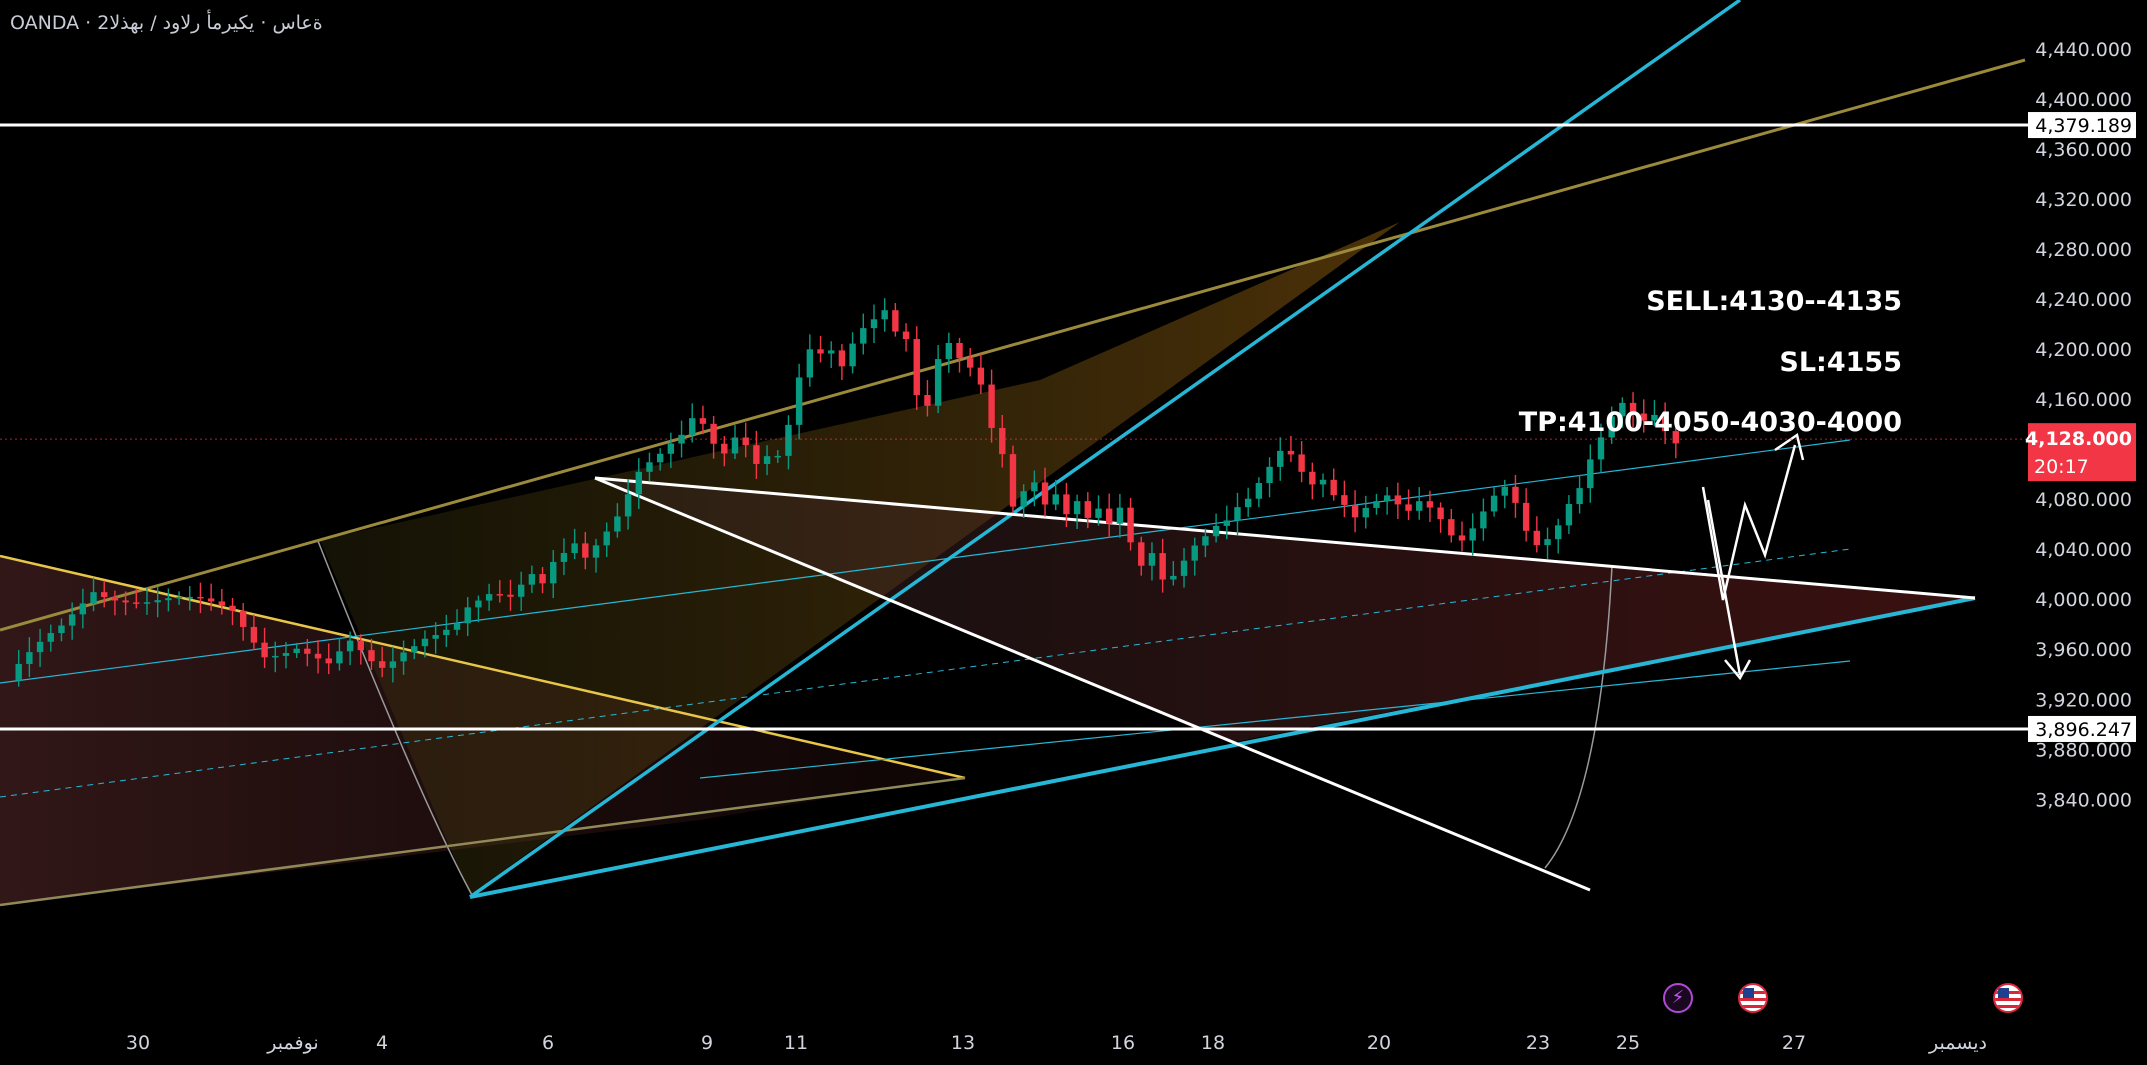 This screenshot has width=2147, height=1065. I want to click on triangle-upper-edge, so click(1285, 538).